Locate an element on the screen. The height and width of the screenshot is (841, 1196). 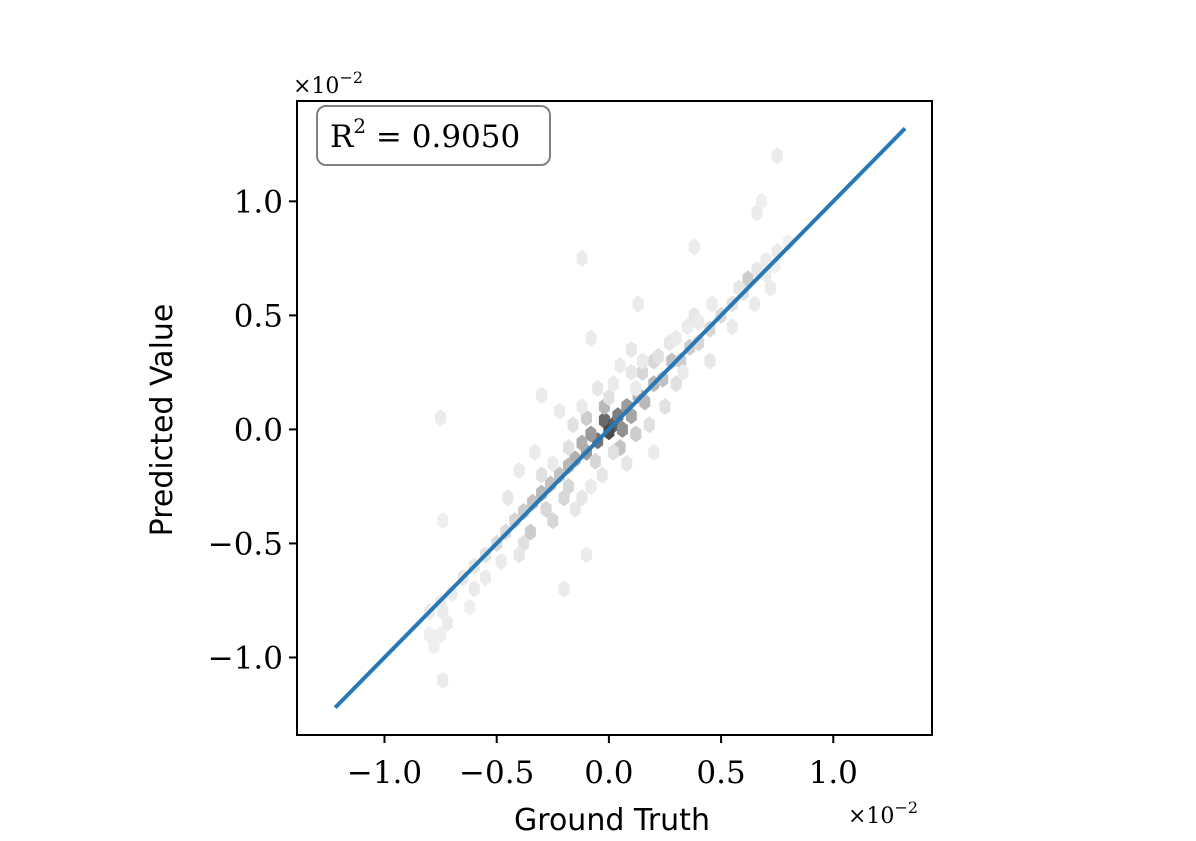
y-tick-label: −1.0 is located at coordinates (245, 658).